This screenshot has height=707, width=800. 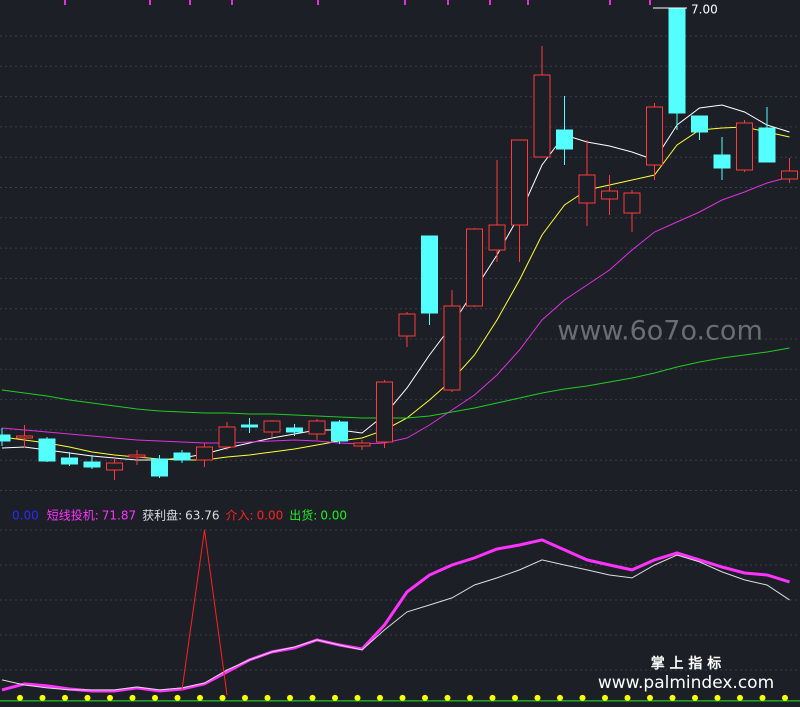 What do you see at coordinates (660, 331) in the screenshot?
I see `watermark: www.6o7o.com` at bounding box center [660, 331].